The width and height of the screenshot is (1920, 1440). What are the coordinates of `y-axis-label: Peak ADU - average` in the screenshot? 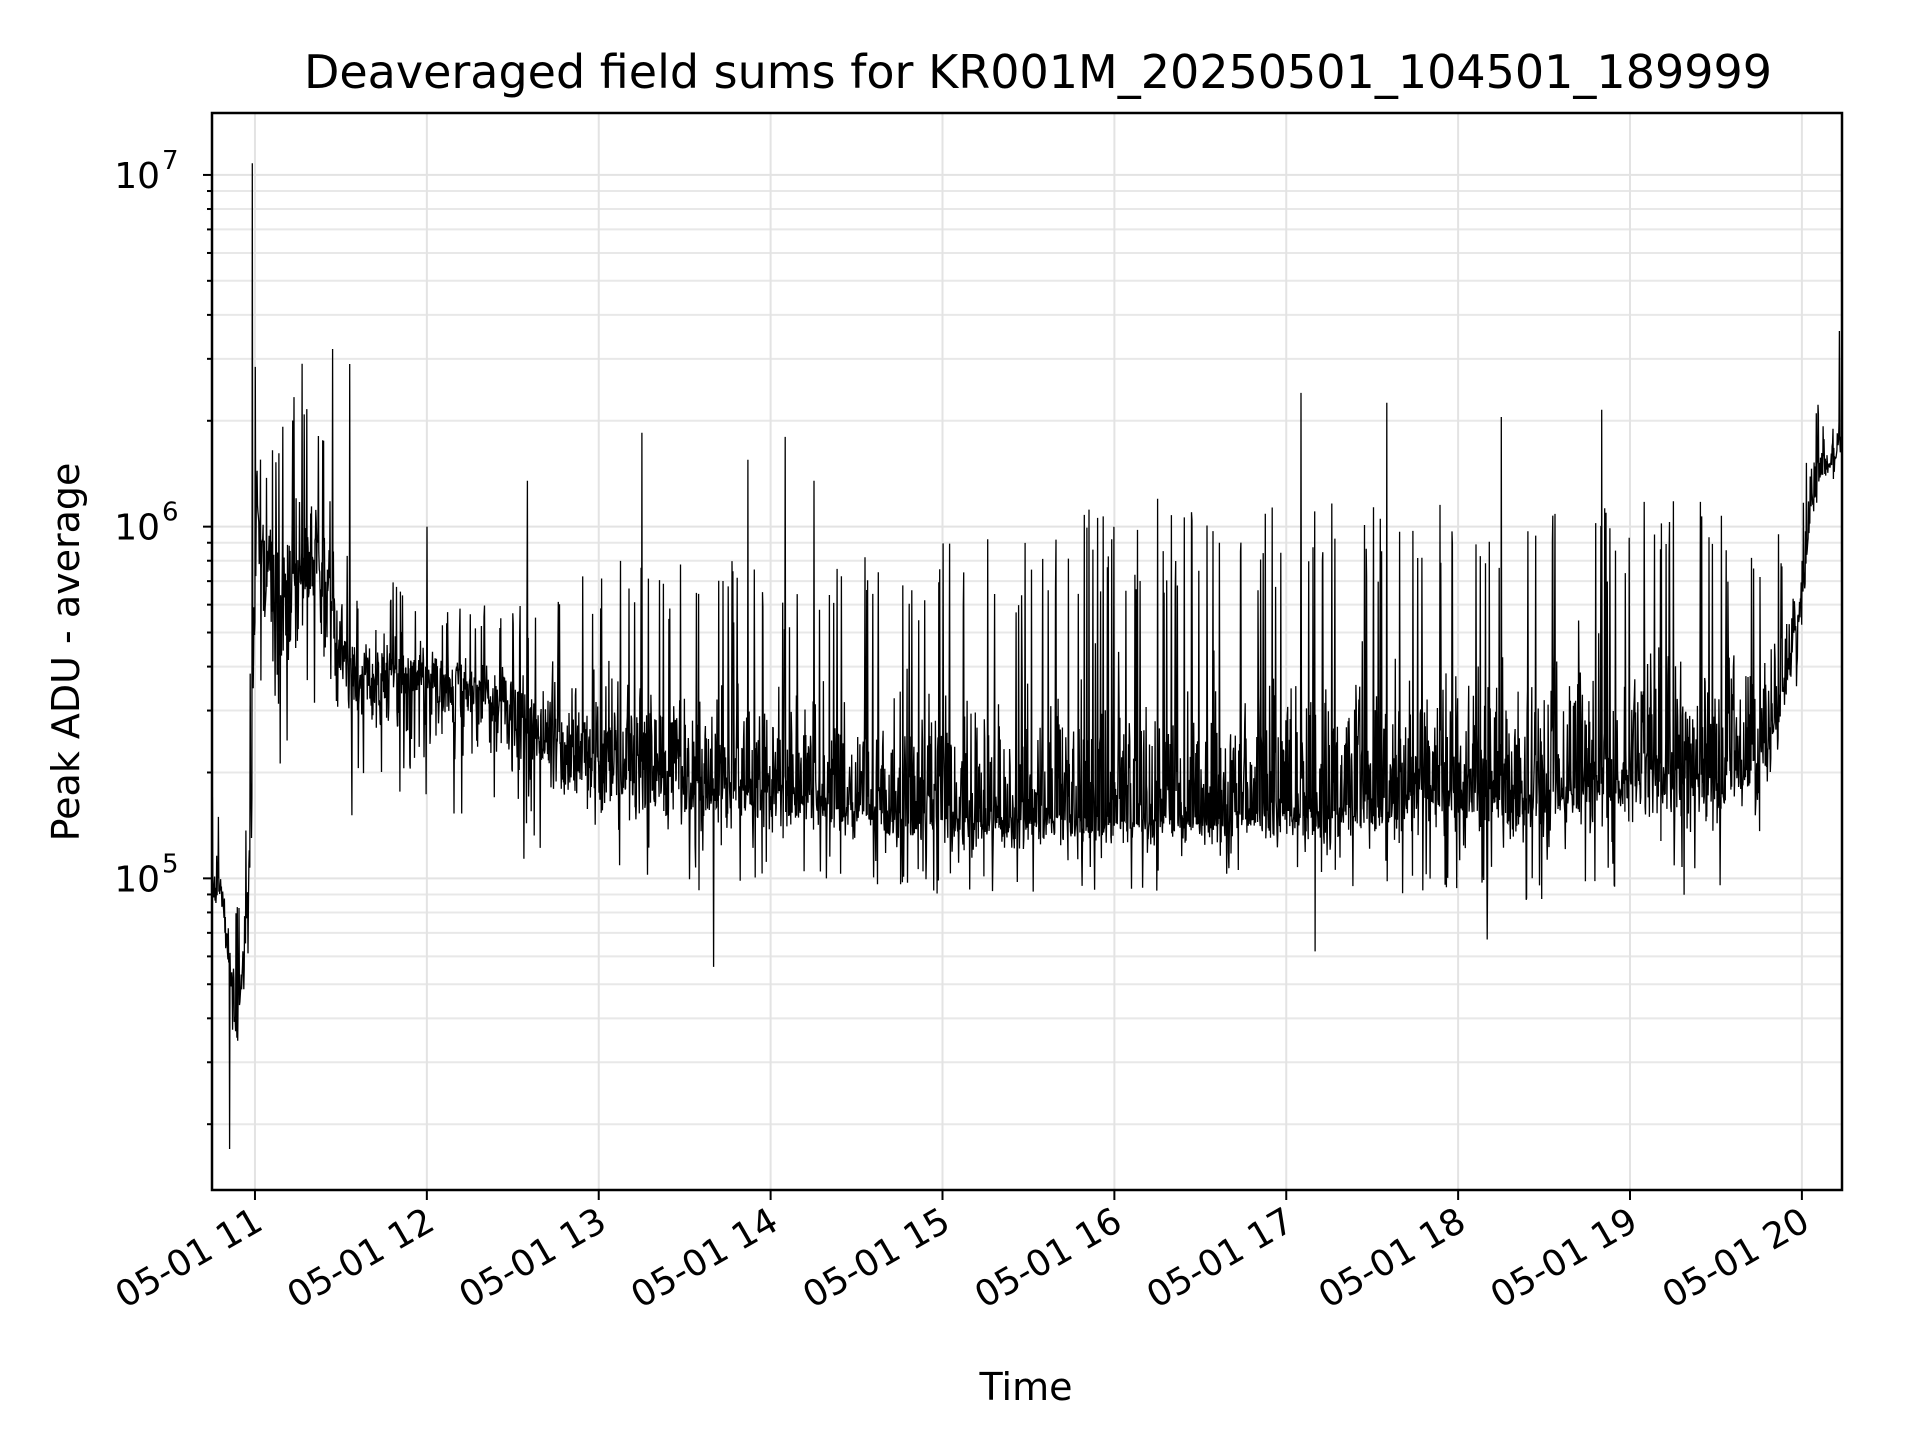 It's located at (66, 652).